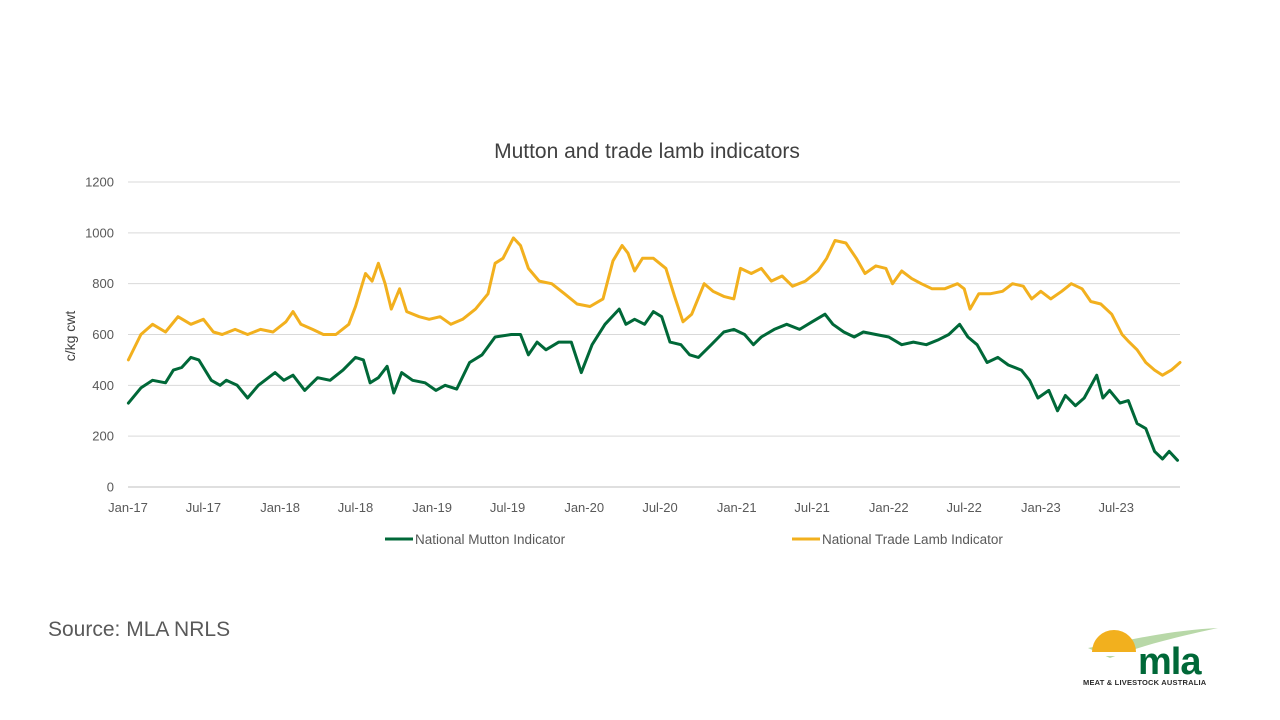  What do you see at coordinates (103, 334) in the screenshot?
I see `y-tick-label: 600` at bounding box center [103, 334].